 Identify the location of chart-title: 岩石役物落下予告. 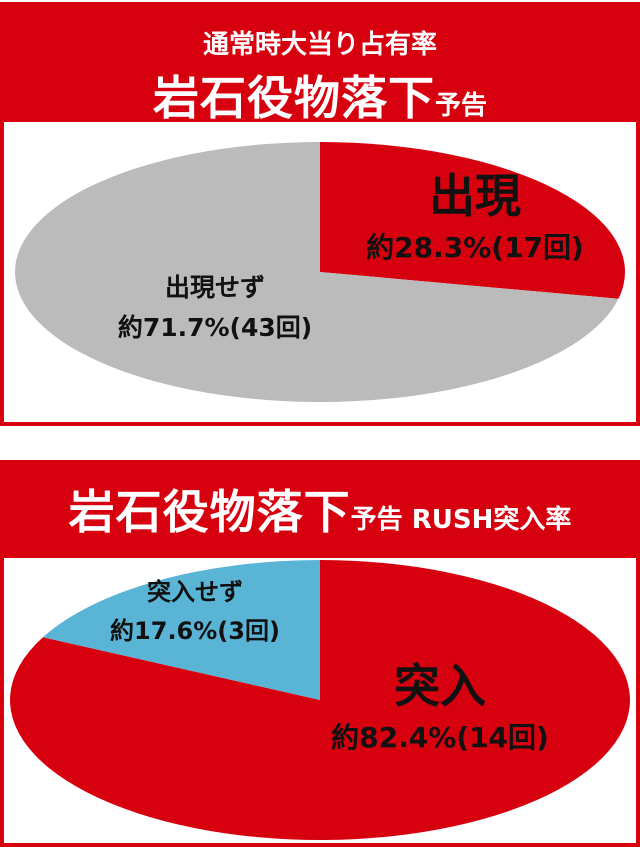
(320, 95).